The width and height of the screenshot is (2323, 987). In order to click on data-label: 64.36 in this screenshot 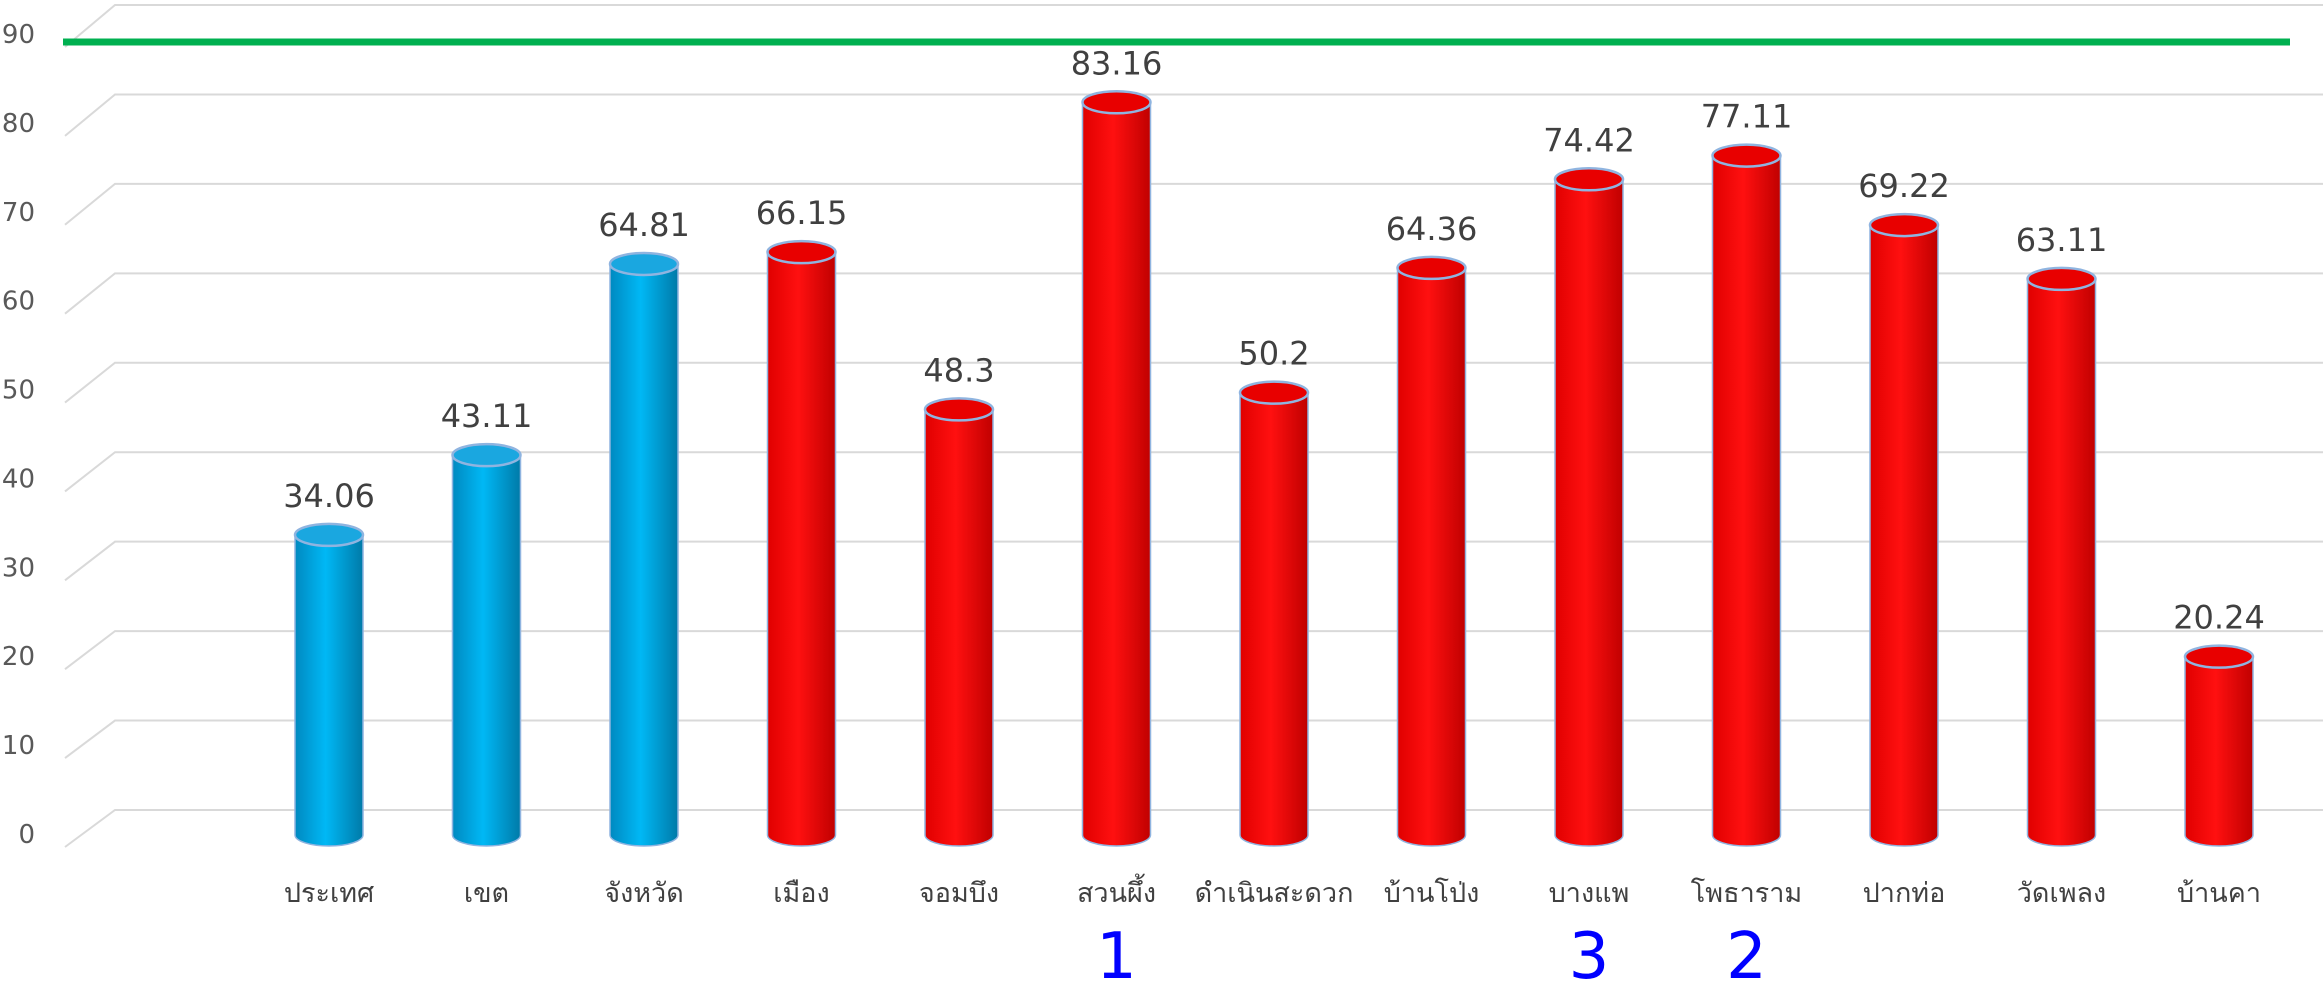, I will do `click(1432, 229)`.